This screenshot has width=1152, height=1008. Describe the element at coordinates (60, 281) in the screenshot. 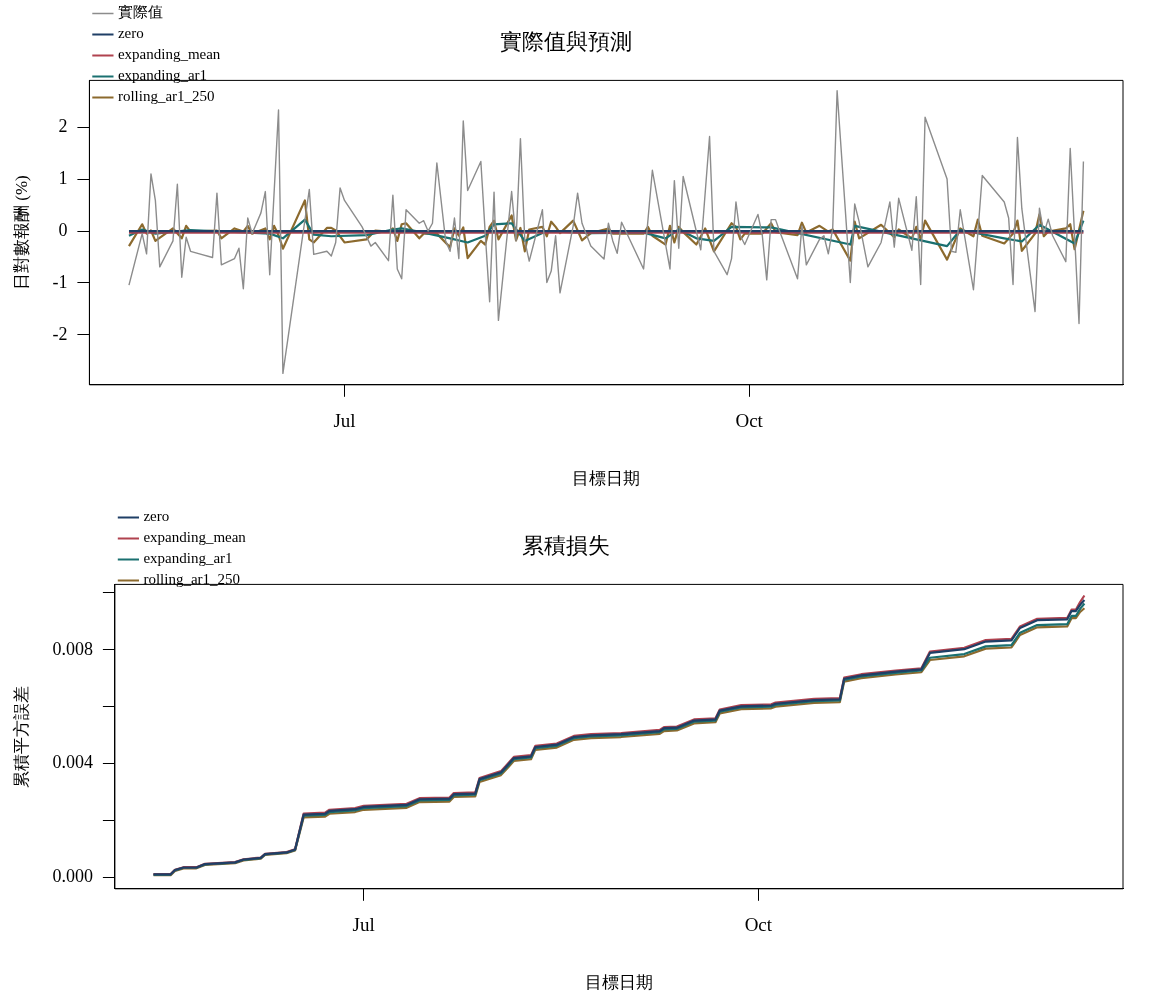

I see `y-tick-label: -1` at that location.